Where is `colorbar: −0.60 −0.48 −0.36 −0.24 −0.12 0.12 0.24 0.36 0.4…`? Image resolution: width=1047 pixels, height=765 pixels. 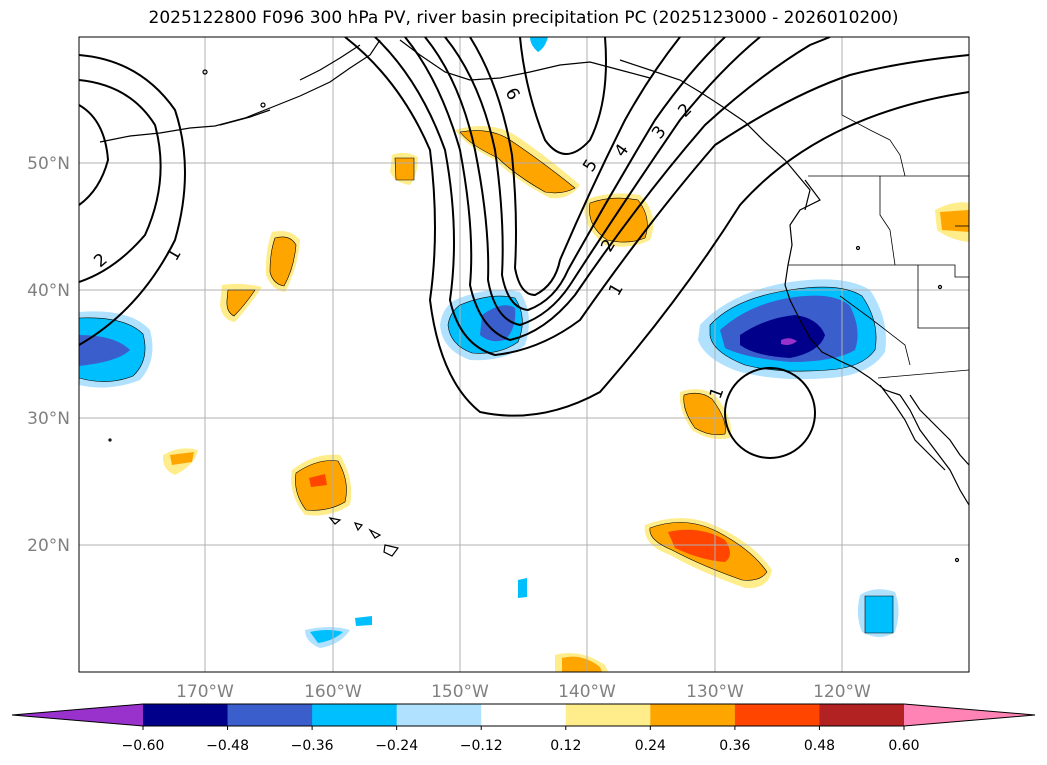 colorbar: −0.60 −0.48 −0.36 −0.24 −0.12 0.12 0.24 0.36 0.4… is located at coordinates (523, 728).